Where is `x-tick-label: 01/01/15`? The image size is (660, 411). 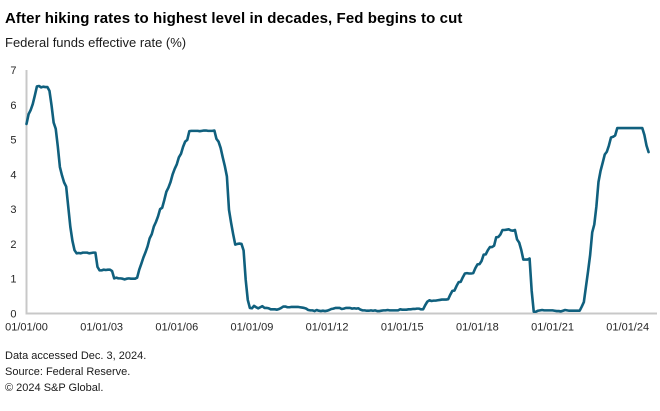 x-tick-label: 01/01/15 is located at coordinates (402, 328).